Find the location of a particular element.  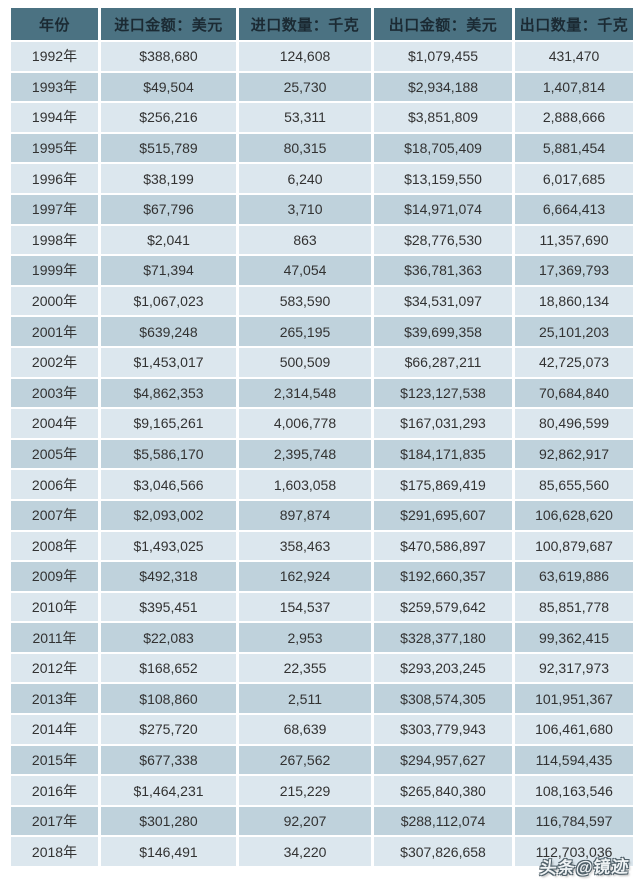

cell-year: 2015年 is located at coordinates (54, 760).